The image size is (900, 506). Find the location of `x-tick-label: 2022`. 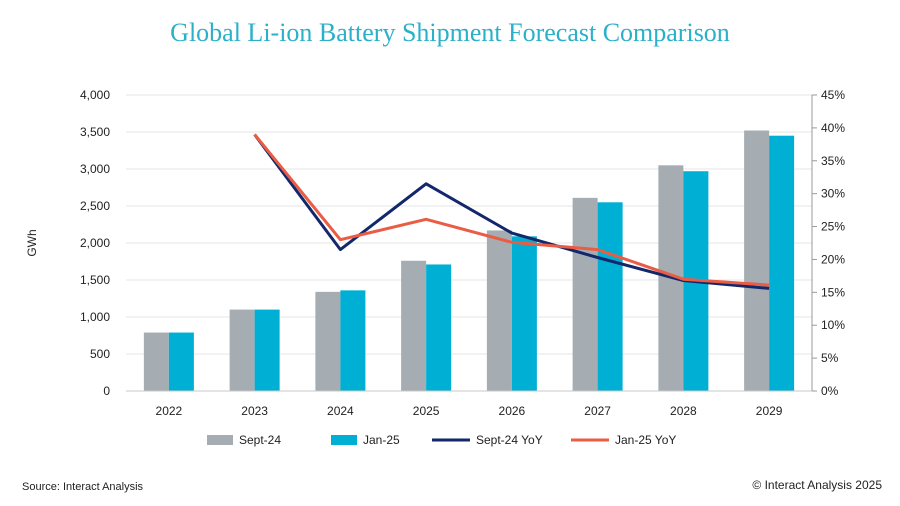

x-tick-label: 2022 is located at coordinates (169, 411).